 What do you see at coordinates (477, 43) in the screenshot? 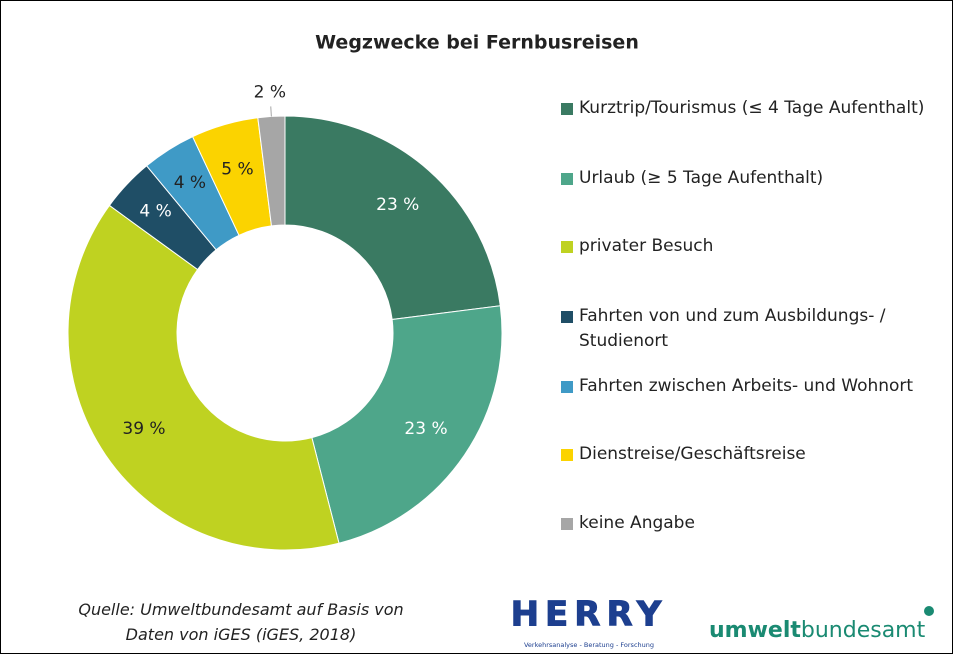
I see `chart-title: Wegzwecke bei Fernbusreisen` at bounding box center [477, 43].